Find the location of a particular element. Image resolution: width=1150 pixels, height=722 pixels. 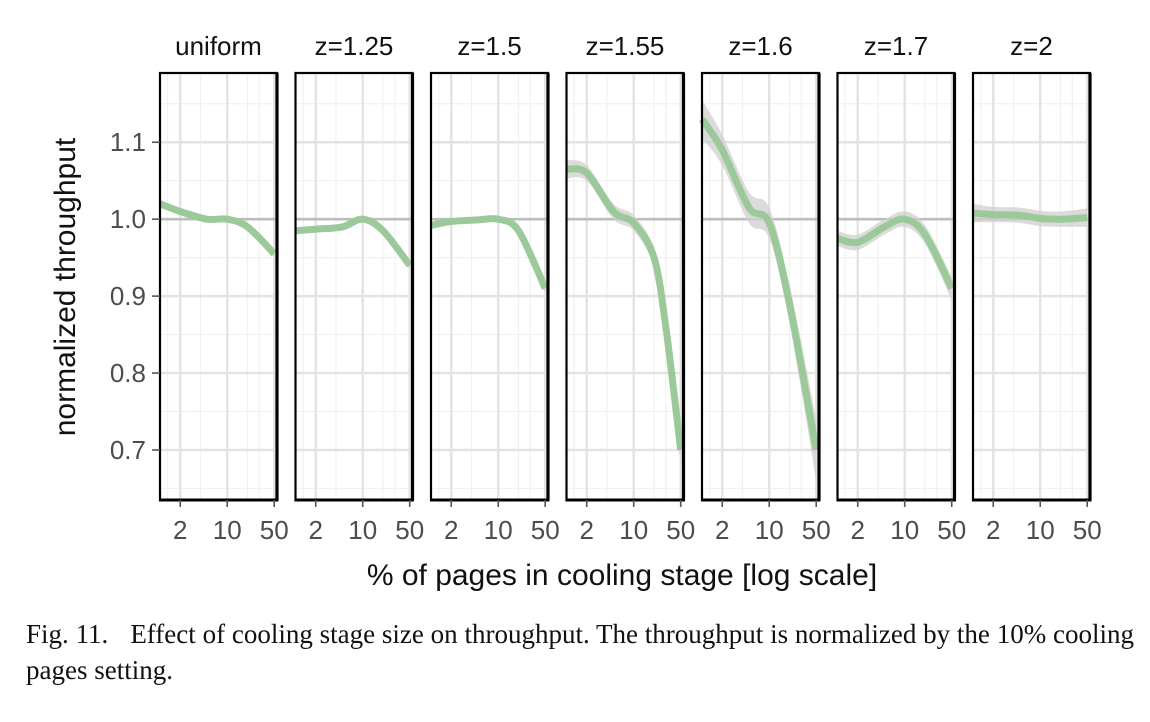

facet-panel-5: z=1.7 2 10 50 is located at coordinates (901, 288).